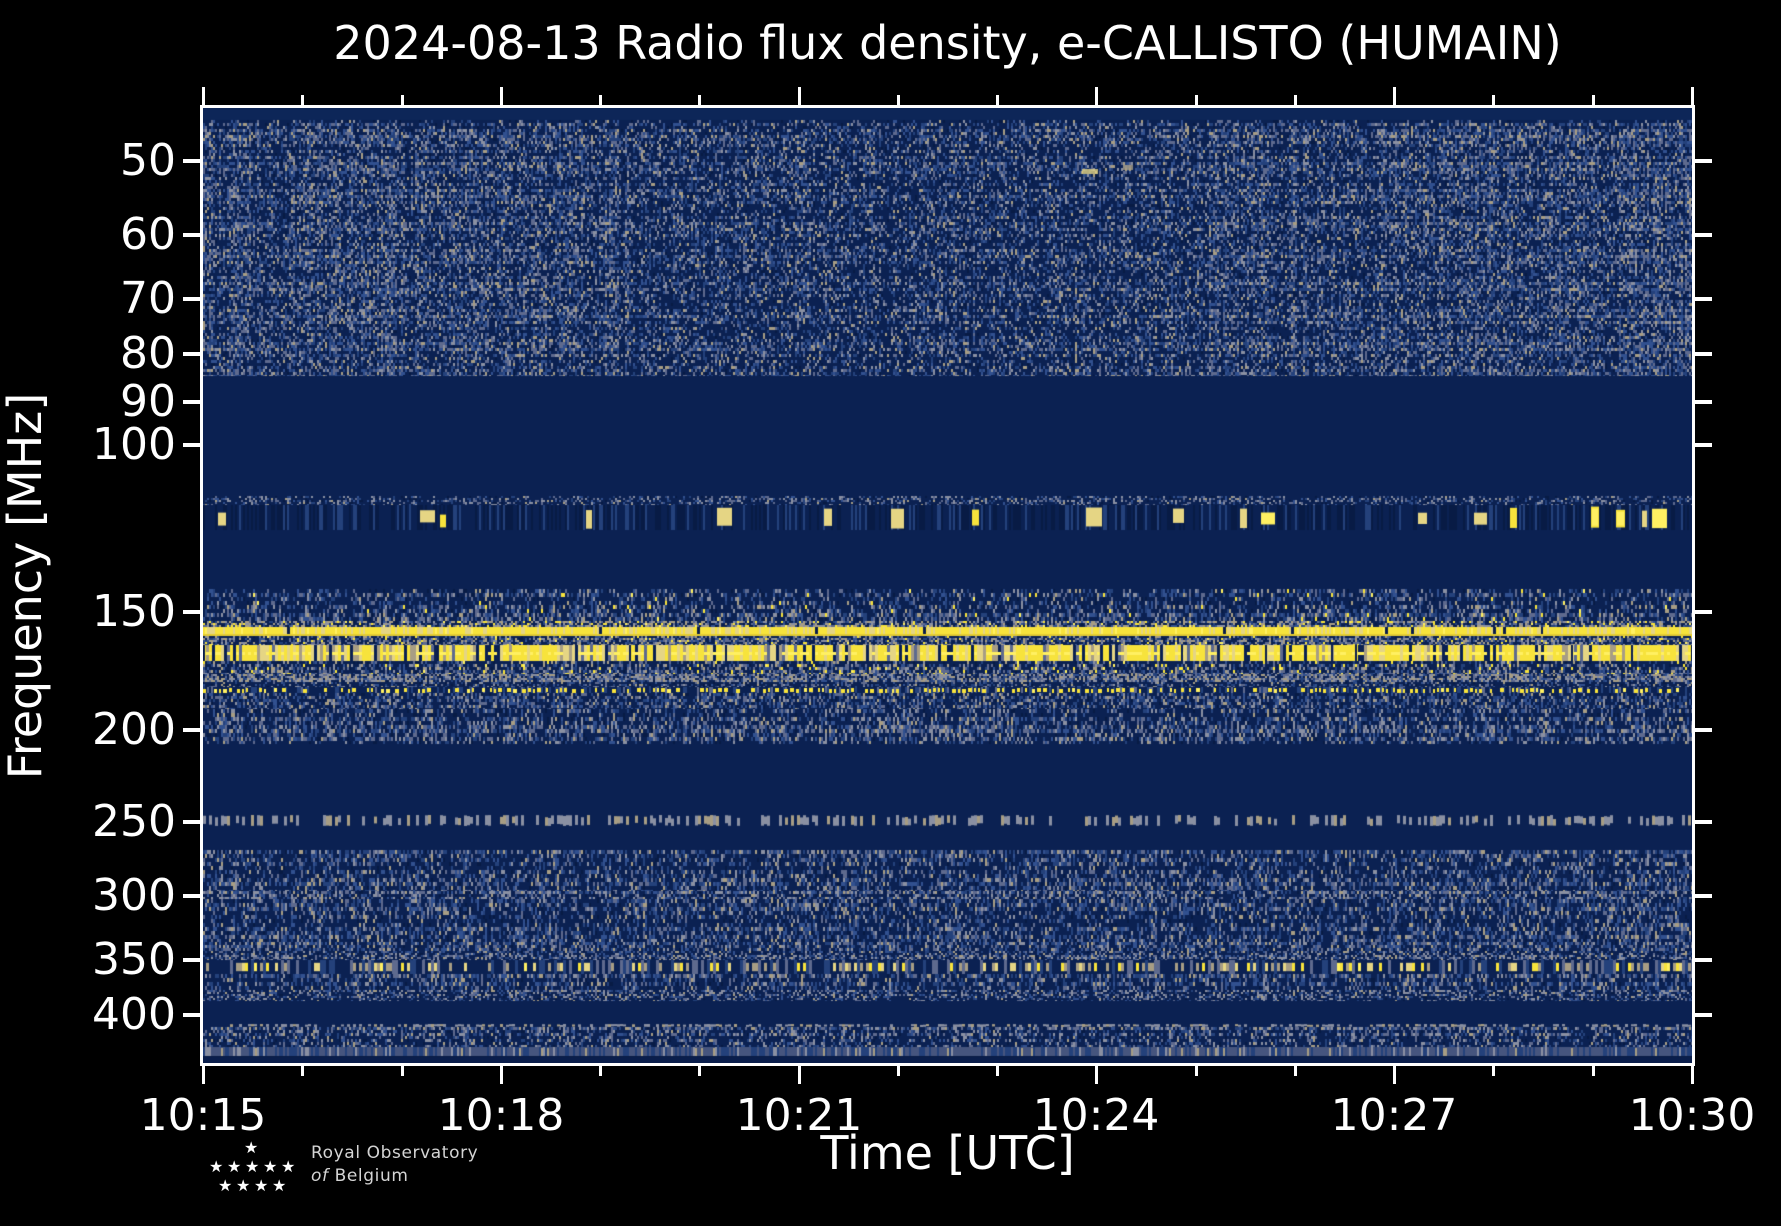 The width and height of the screenshot is (1781, 1226). Describe the element at coordinates (134, 1014) in the screenshot. I see `y-tick-label: 400` at that location.